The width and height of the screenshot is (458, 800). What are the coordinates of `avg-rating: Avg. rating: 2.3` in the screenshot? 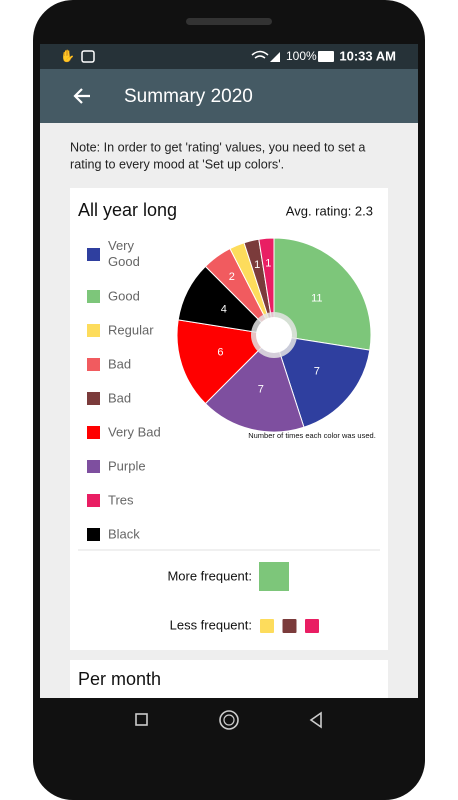 It's located at (329, 210).